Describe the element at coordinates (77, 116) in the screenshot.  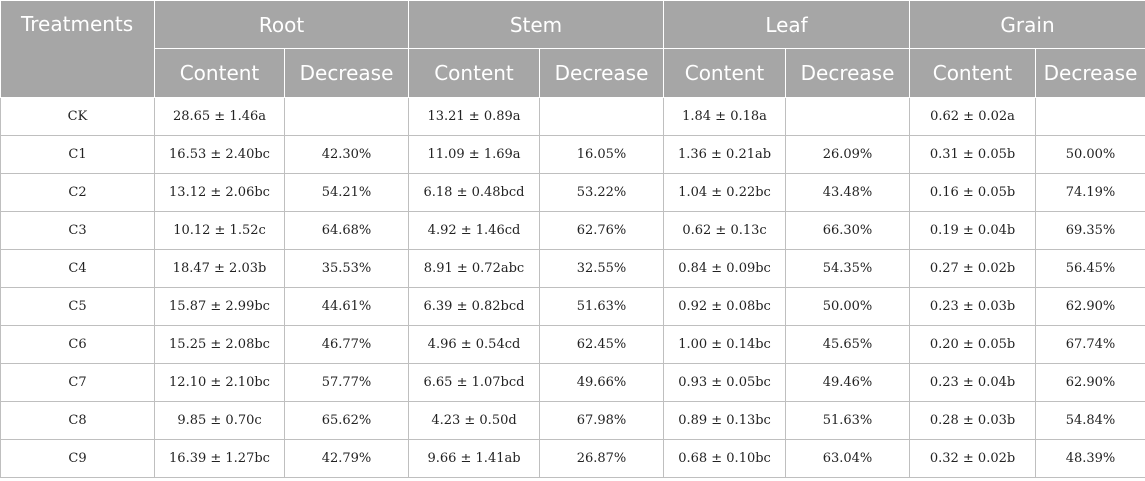
I see `treatment-label: CK` at that location.